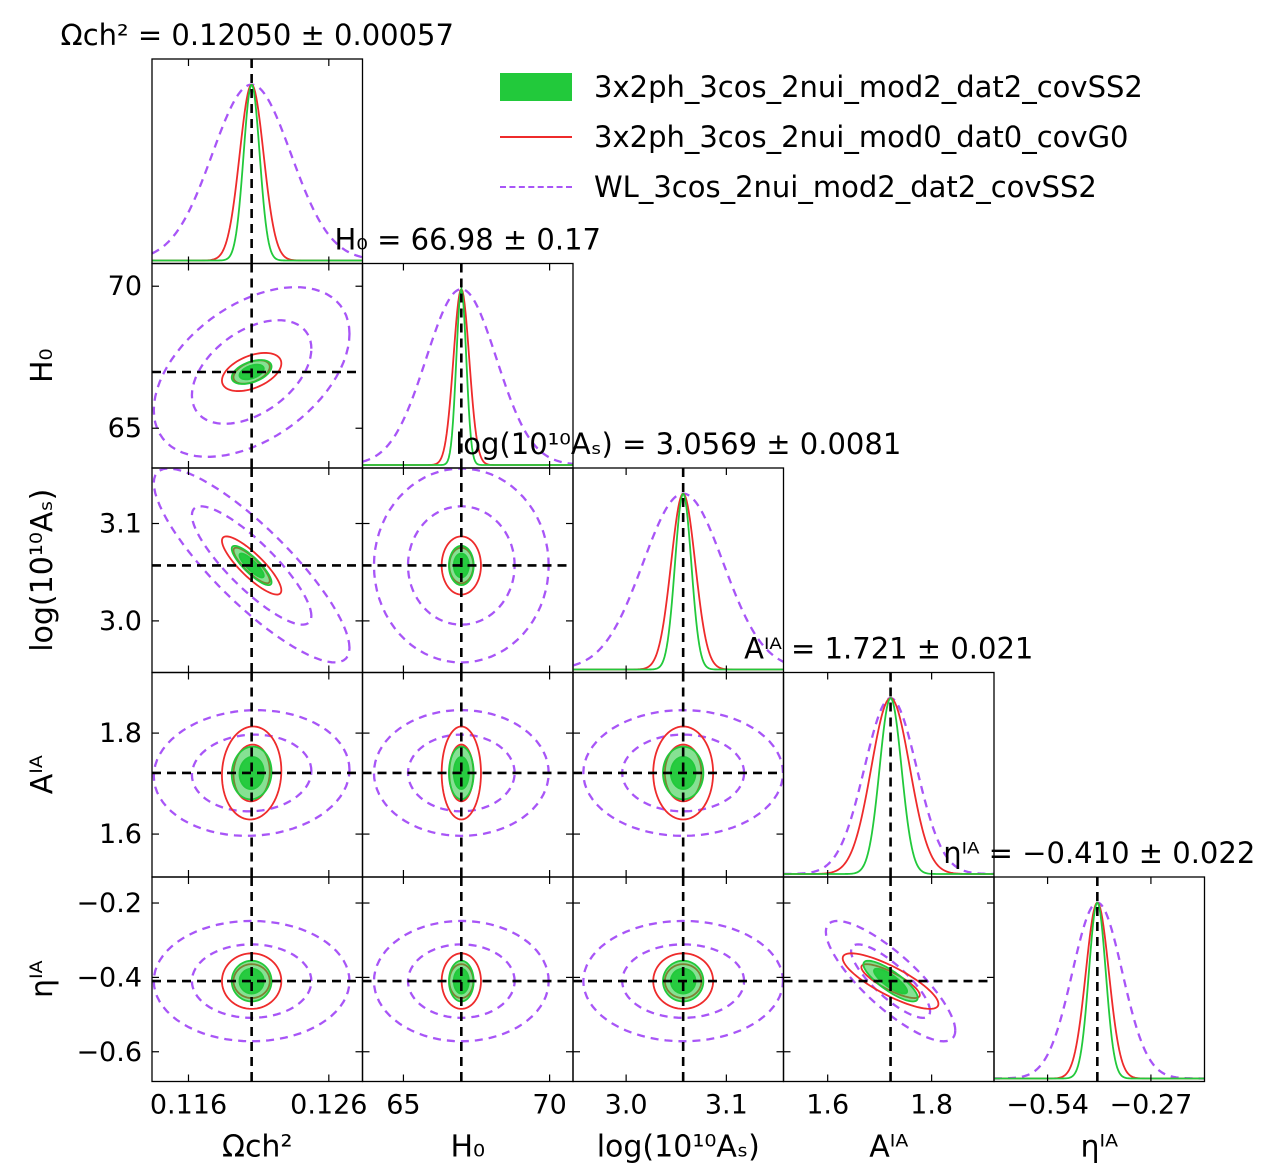  Describe the element at coordinates (1151, 1105) in the screenshot. I see `x-tick-label: −0.27` at that location.